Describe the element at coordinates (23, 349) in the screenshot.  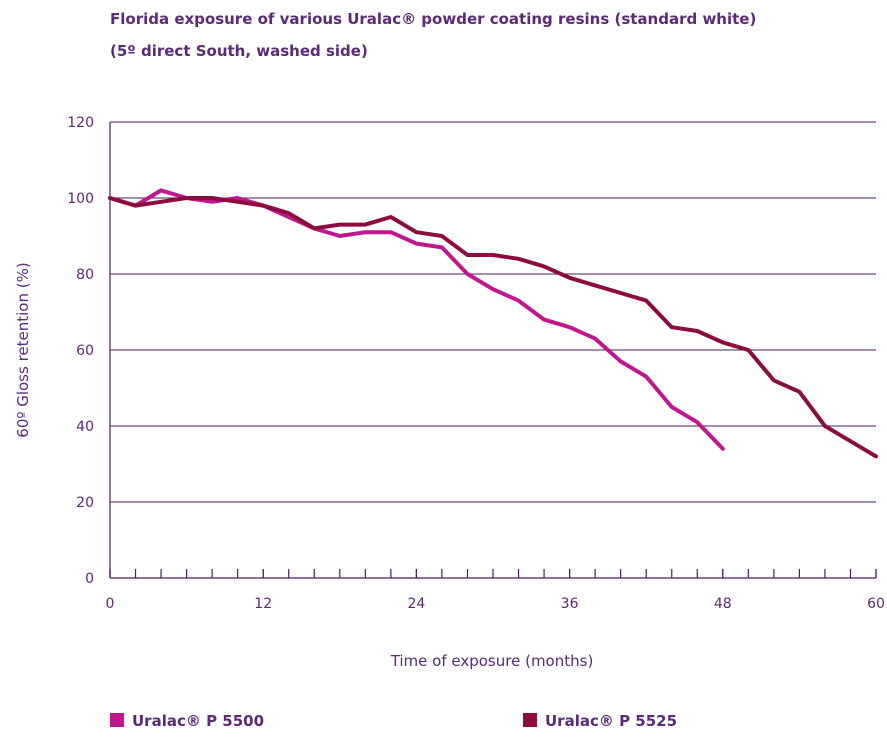
I see `y-axis-label: 60º Gloss retention (%)` at that location.